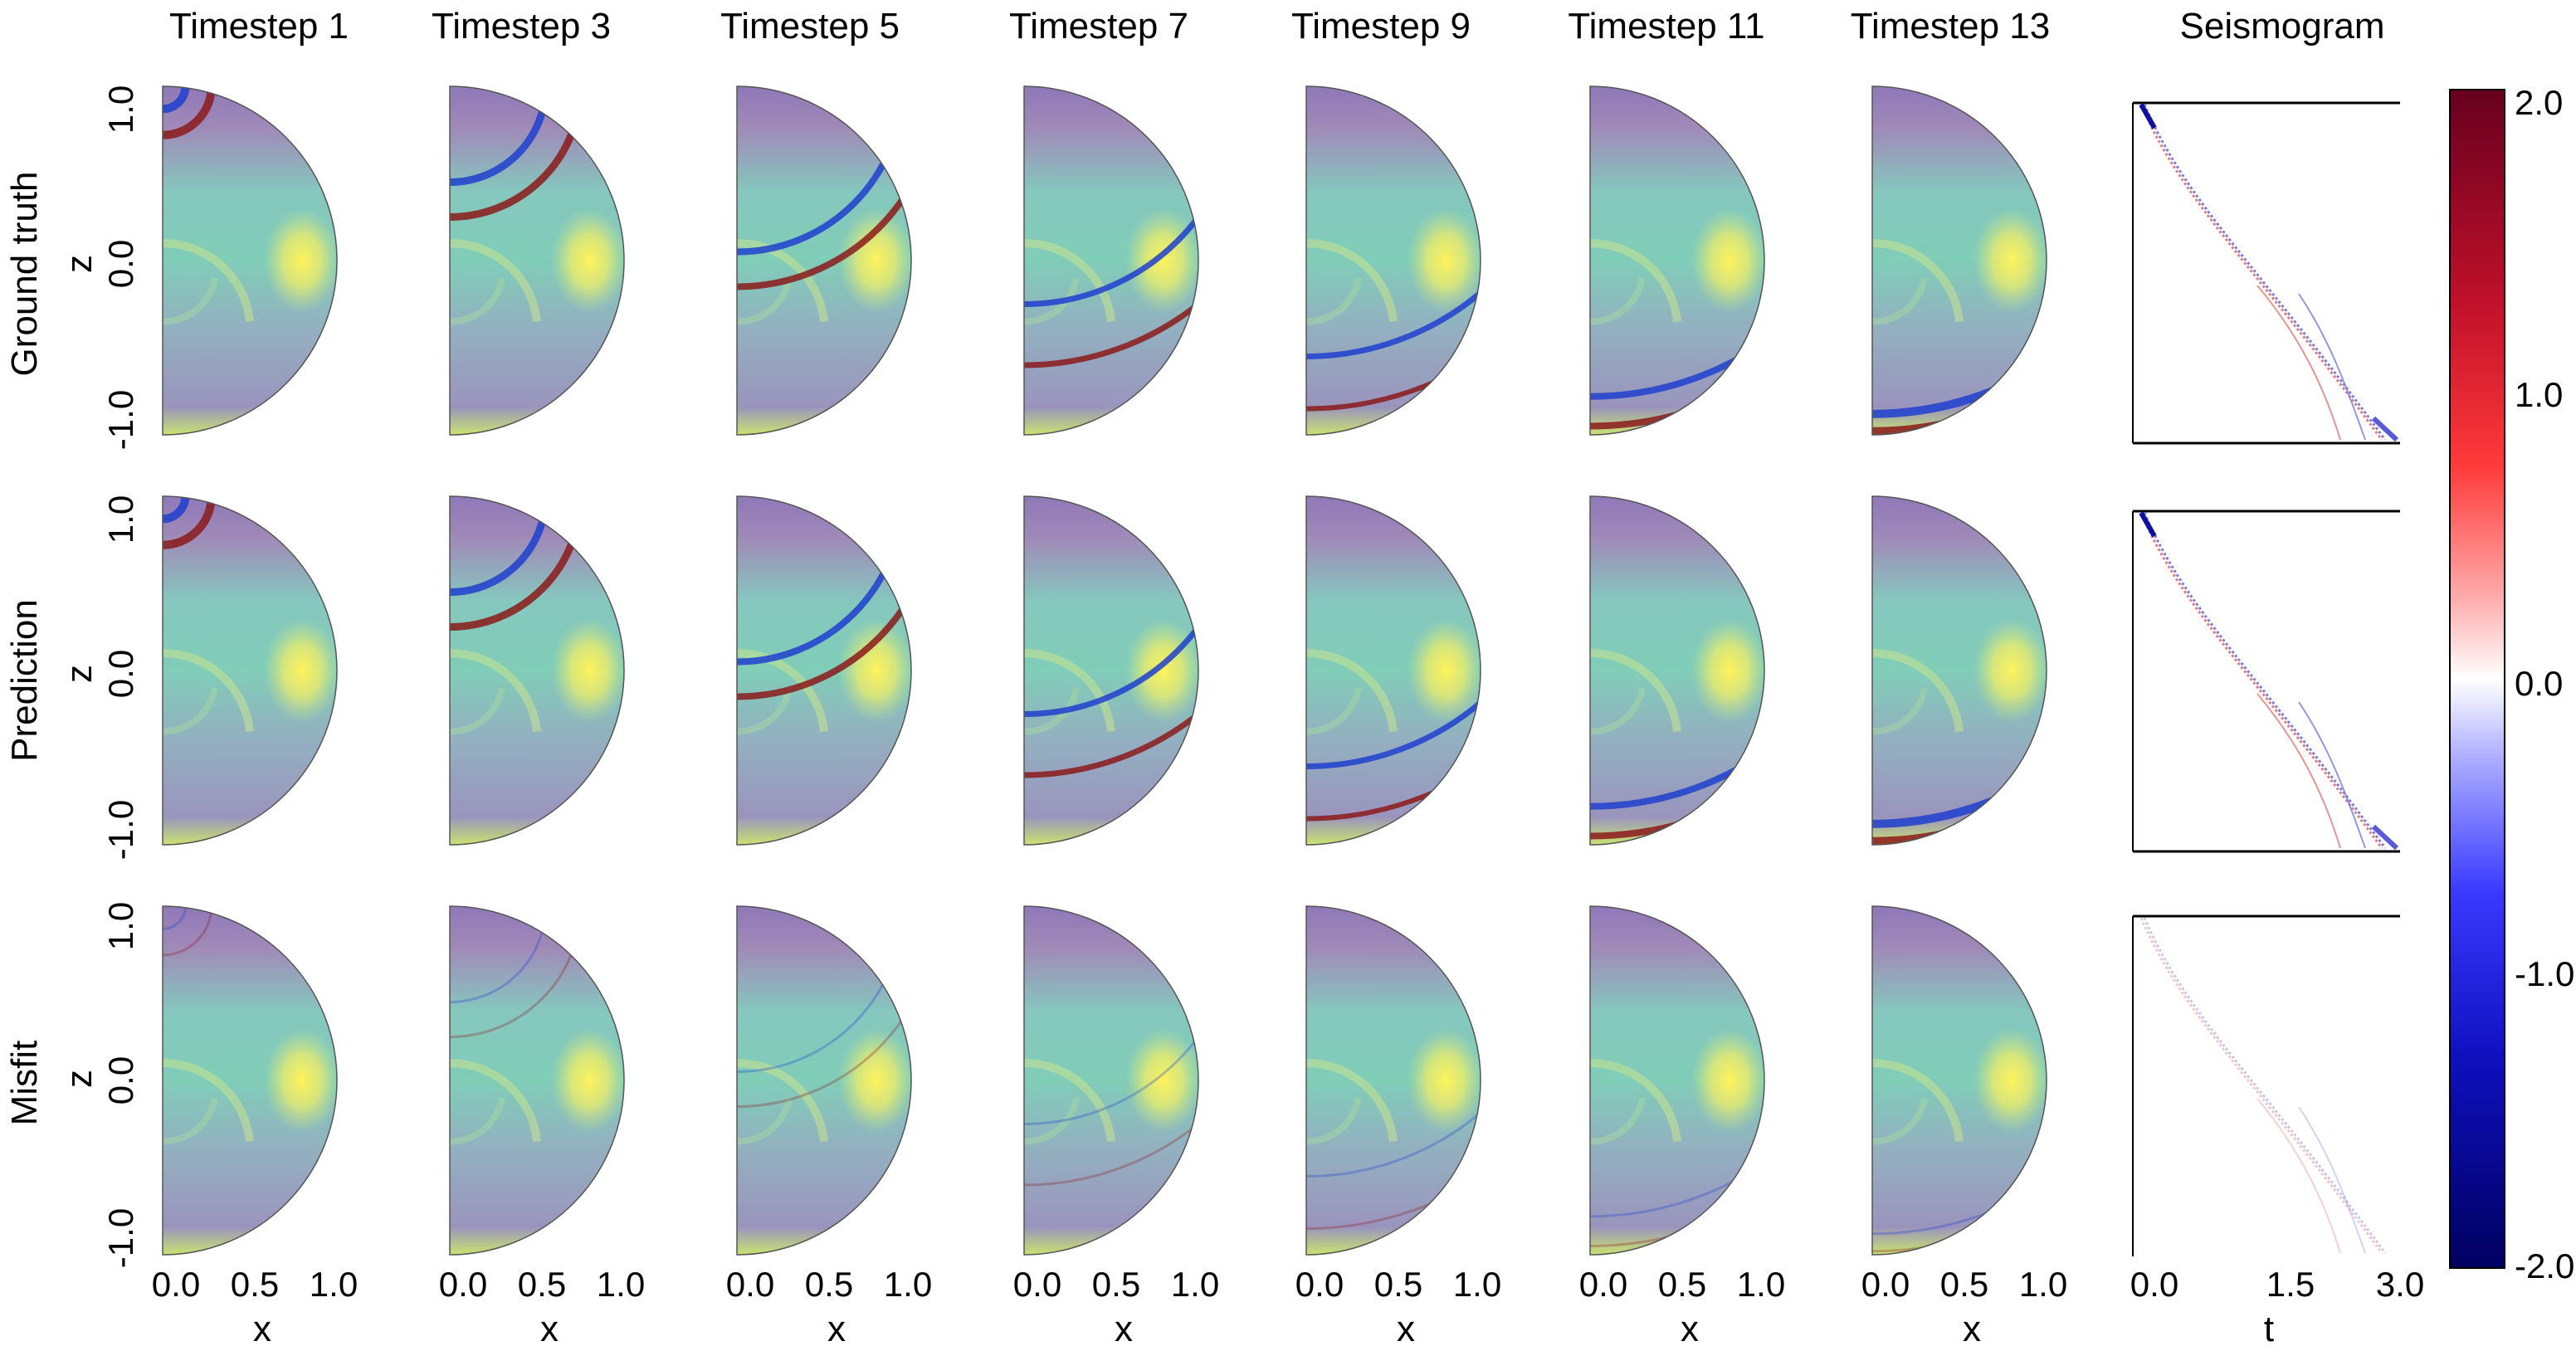 Image resolution: width=2576 pixels, height=1351 pixels. Describe the element at coordinates (79, 264) in the screenshot. I see `z-axis-label-row1: z` at that location.